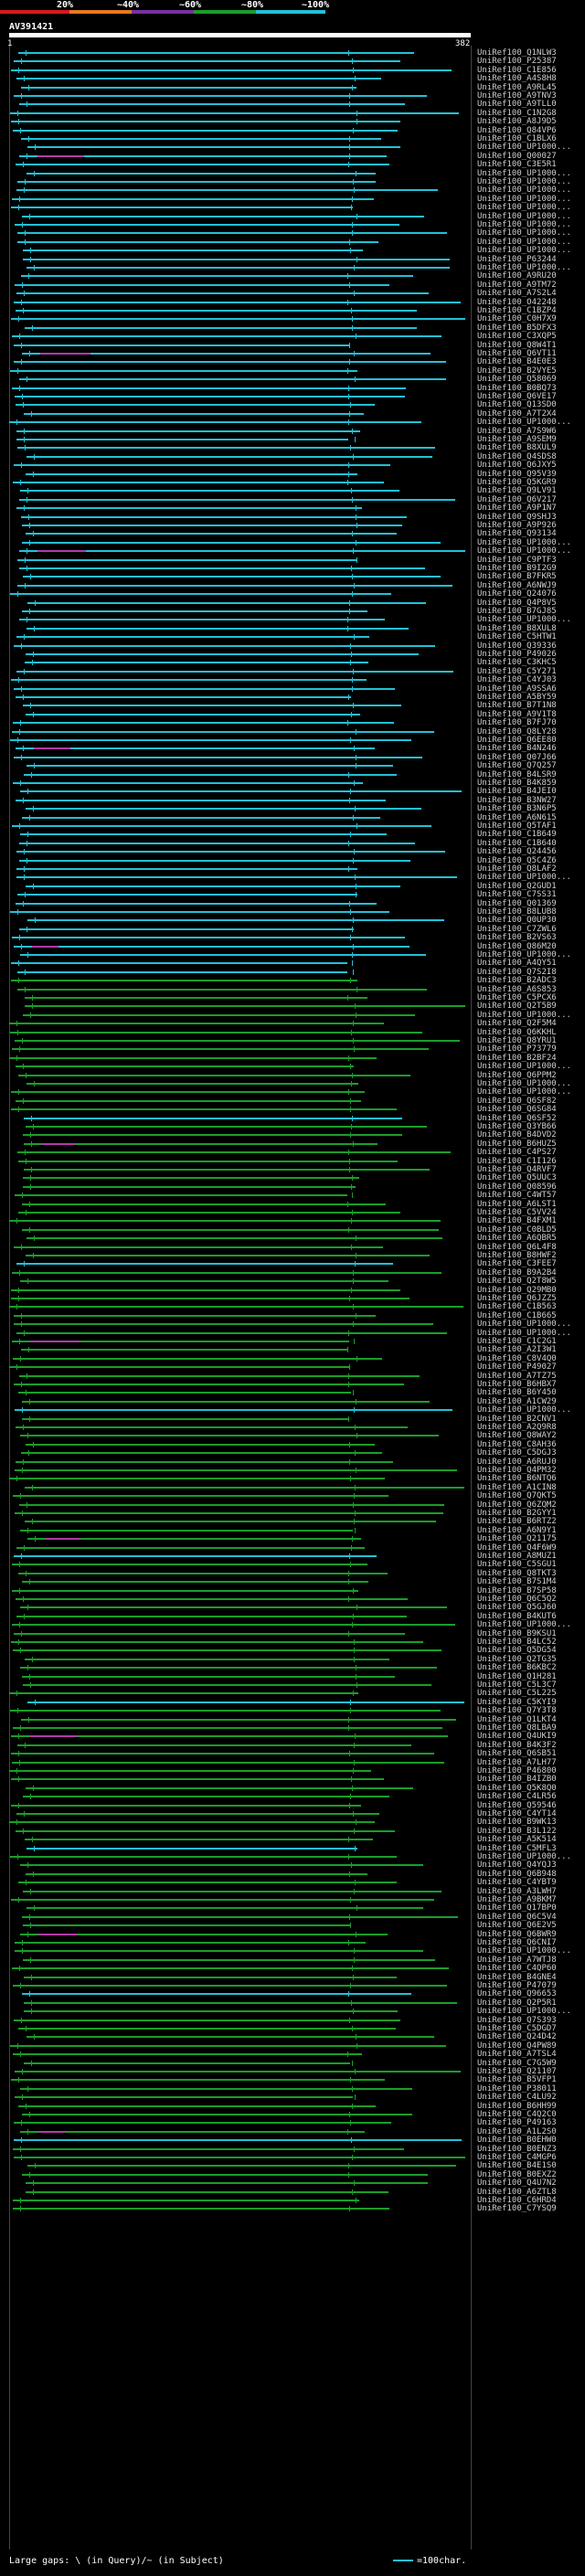  What do you see at coordinates (517, 2131) in the screenshot?
I see `hit-label-link: UniRef100_A1L2S0` at bounding box center [517, 2131].